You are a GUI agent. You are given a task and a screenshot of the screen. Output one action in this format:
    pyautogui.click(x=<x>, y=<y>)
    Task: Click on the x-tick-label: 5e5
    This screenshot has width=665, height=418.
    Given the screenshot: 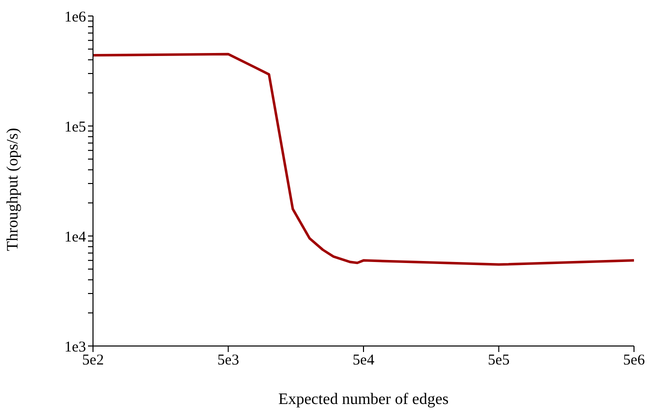 What is the action you would take?
    pyautogui.click(x=499, y=360)
    